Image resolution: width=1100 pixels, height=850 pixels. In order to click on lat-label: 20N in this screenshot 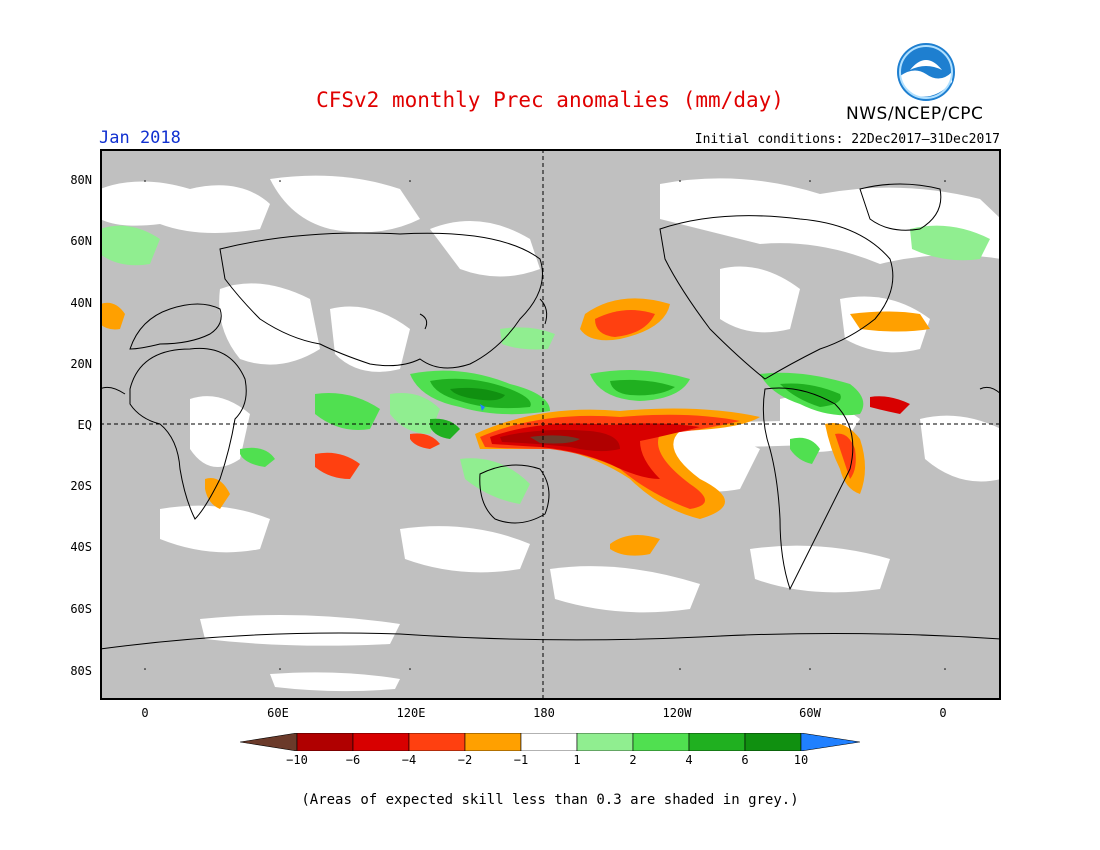, I will do `click(81, 364)`.